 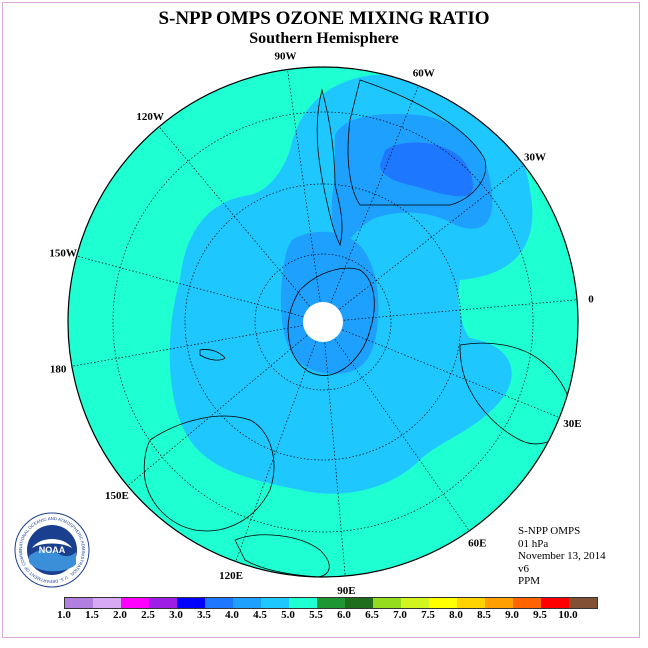 I want to click on ozone-contour-3-0-polar, so click(x=329, y=302).